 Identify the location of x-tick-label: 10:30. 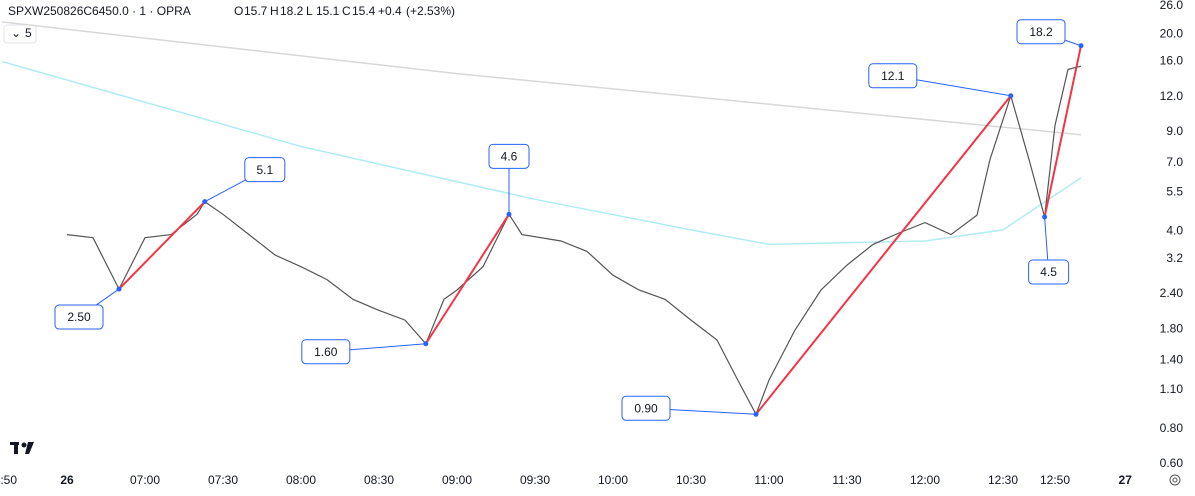
(691, 480).